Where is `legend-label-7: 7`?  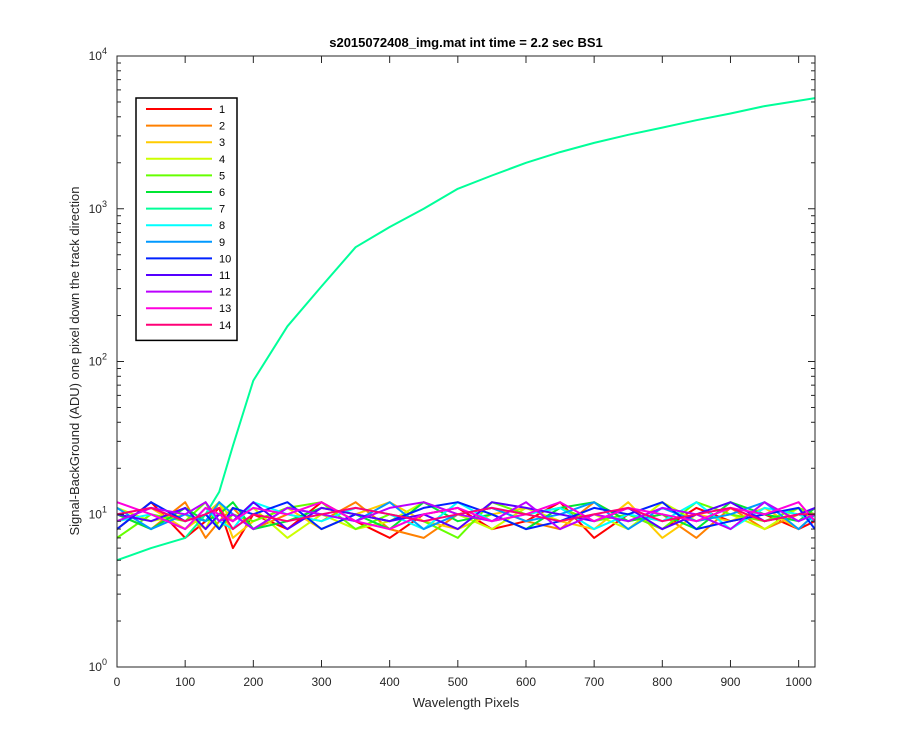 legend-label-7: 7 is located at coordinates (222, 210).